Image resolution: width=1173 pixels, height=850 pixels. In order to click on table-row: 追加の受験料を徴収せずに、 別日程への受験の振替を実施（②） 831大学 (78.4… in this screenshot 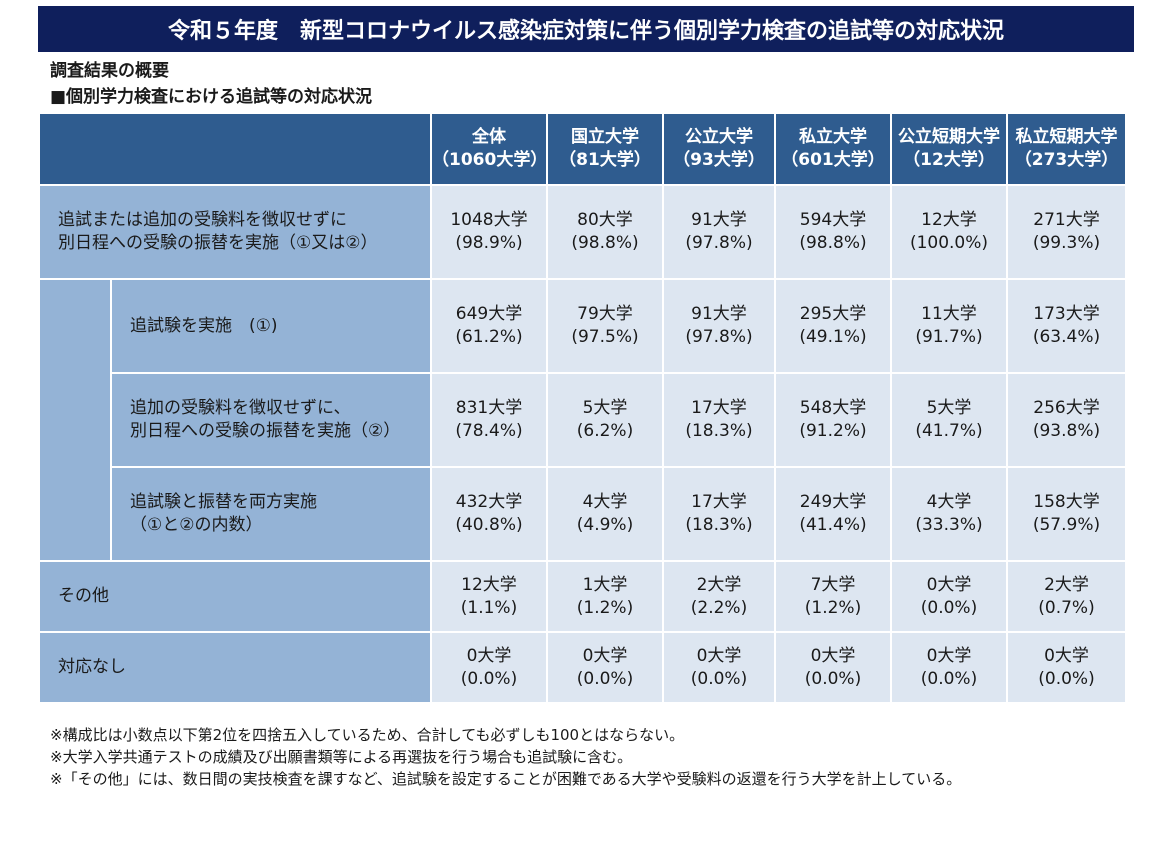, I will do `click(583, 420)`.